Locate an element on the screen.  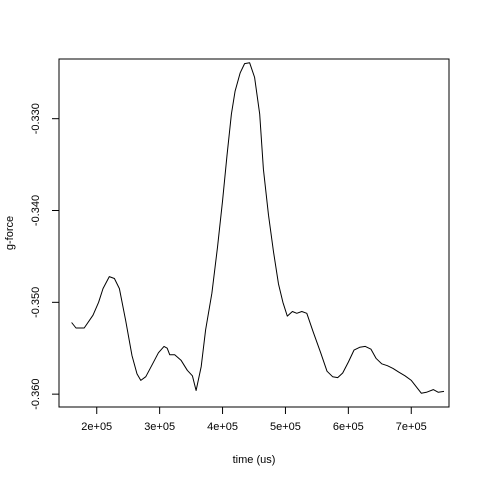
x-axis-label: time (us) is located at coordinates (254, 460).